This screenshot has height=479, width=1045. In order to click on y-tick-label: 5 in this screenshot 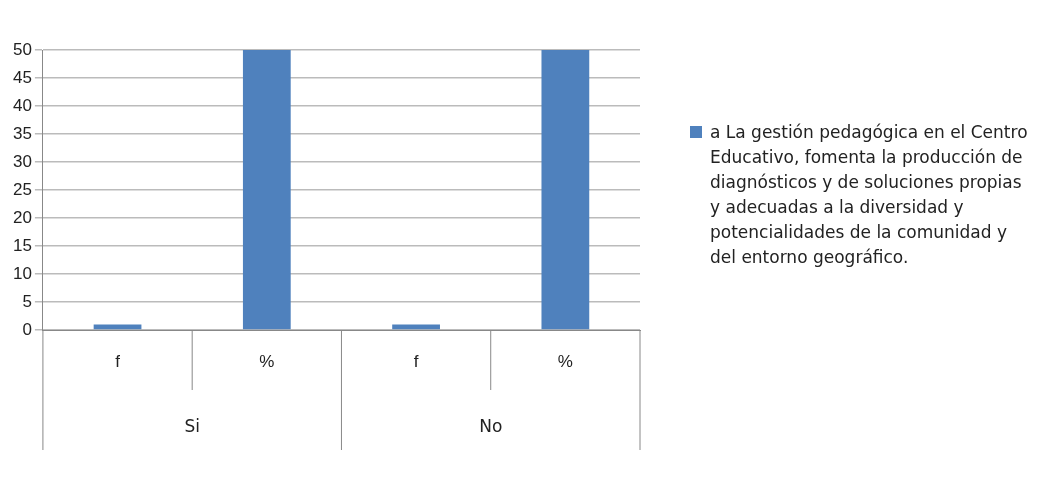, I will do `click(27, 301)`.